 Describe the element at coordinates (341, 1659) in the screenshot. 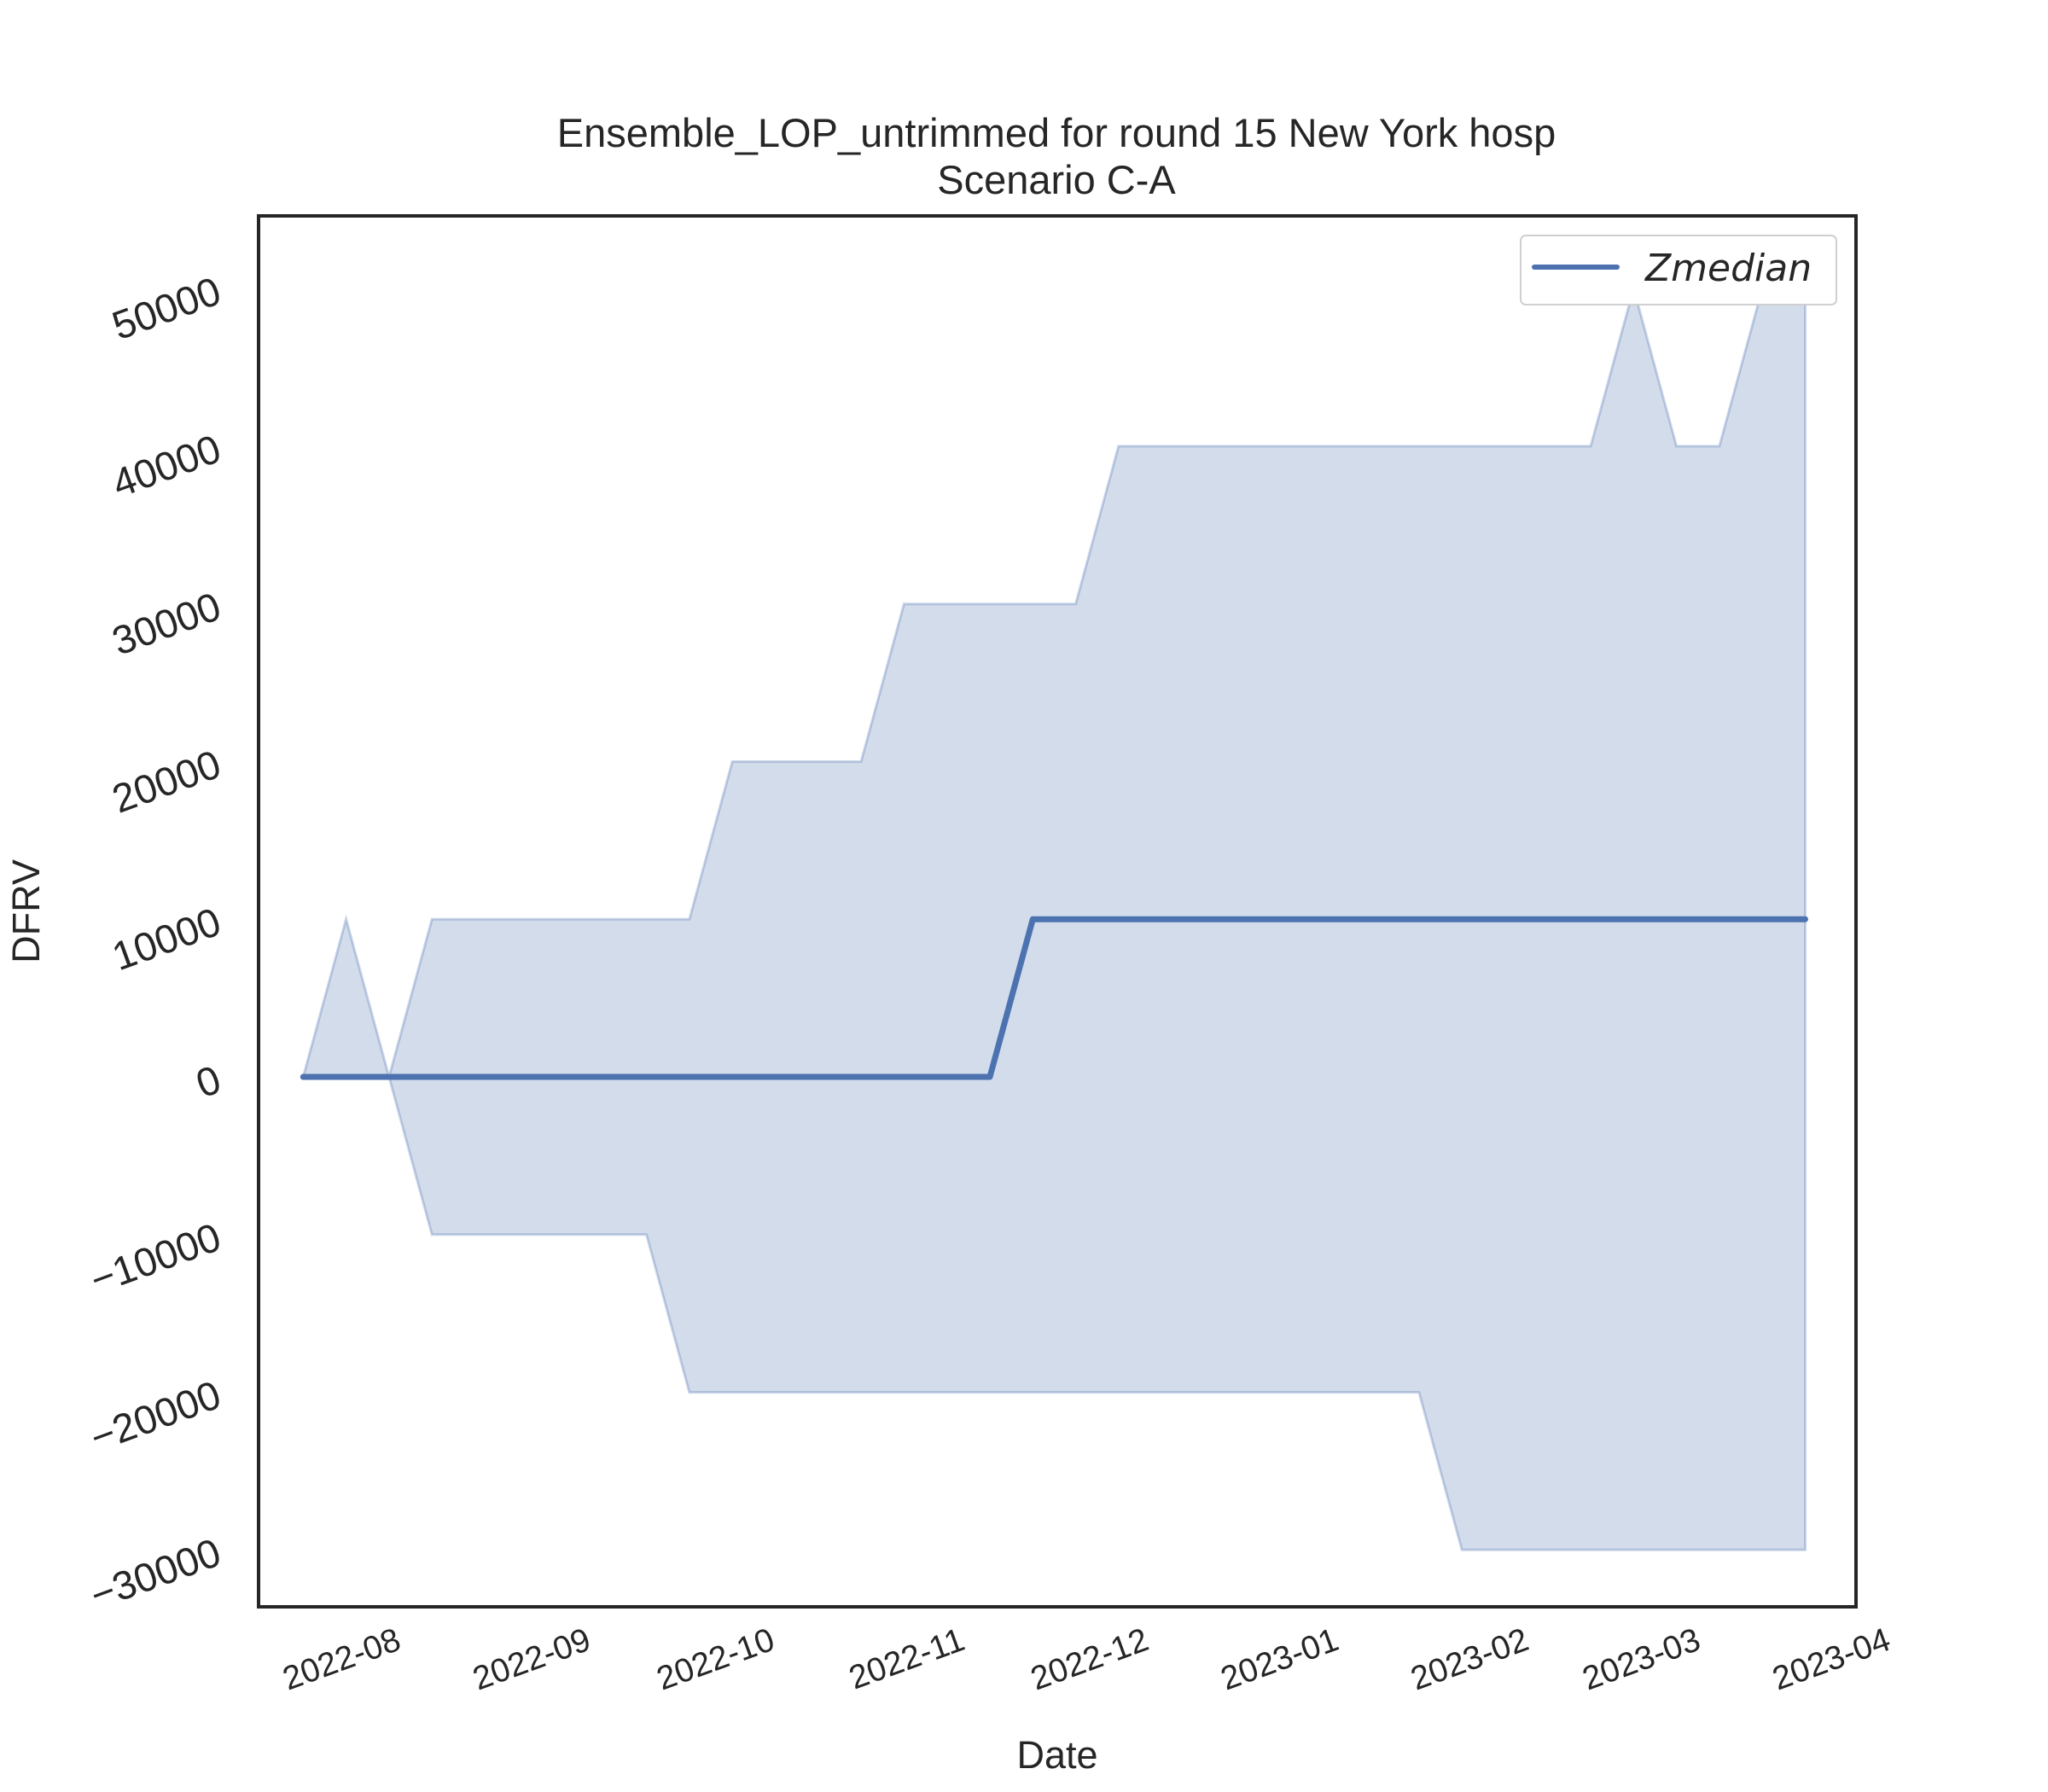

I see `x-tick-label: 2022-08` at that location.